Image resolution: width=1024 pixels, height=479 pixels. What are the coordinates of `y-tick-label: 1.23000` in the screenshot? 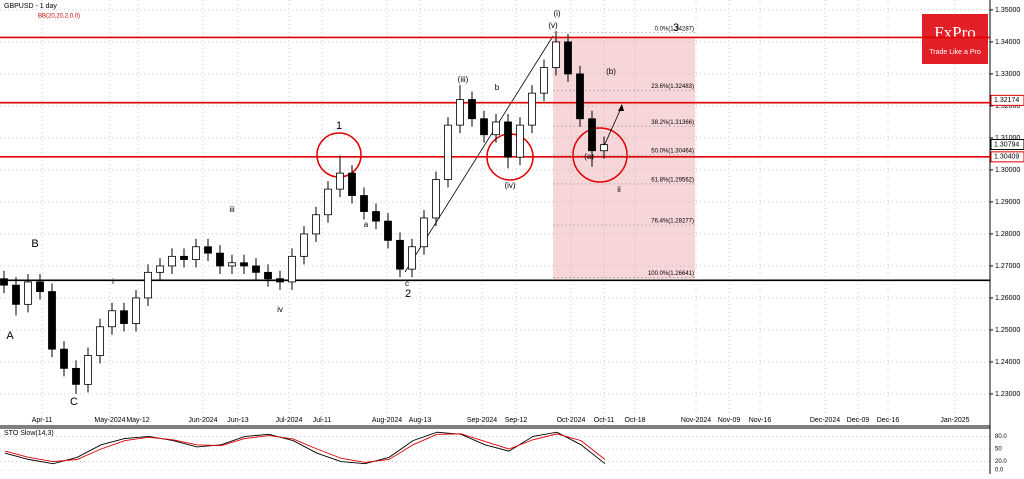 It's located at (1007, 394).